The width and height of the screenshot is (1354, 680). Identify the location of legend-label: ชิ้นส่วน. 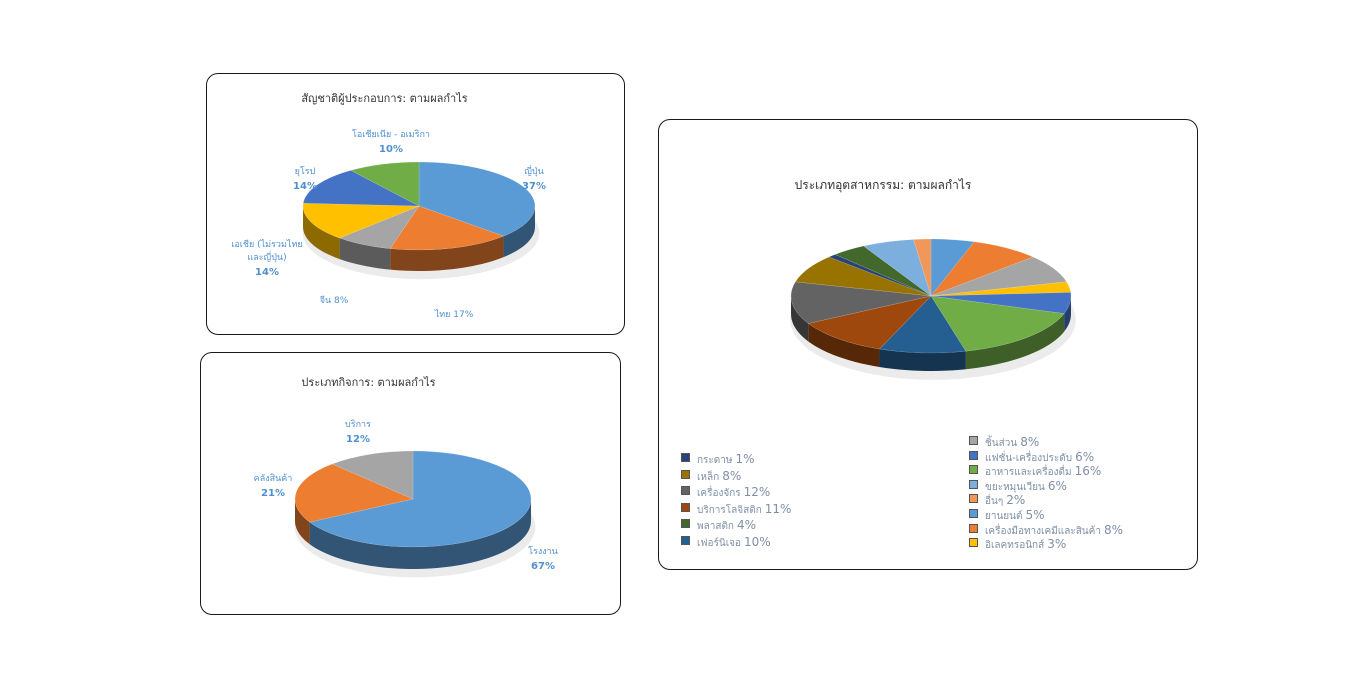
(1001, 443).